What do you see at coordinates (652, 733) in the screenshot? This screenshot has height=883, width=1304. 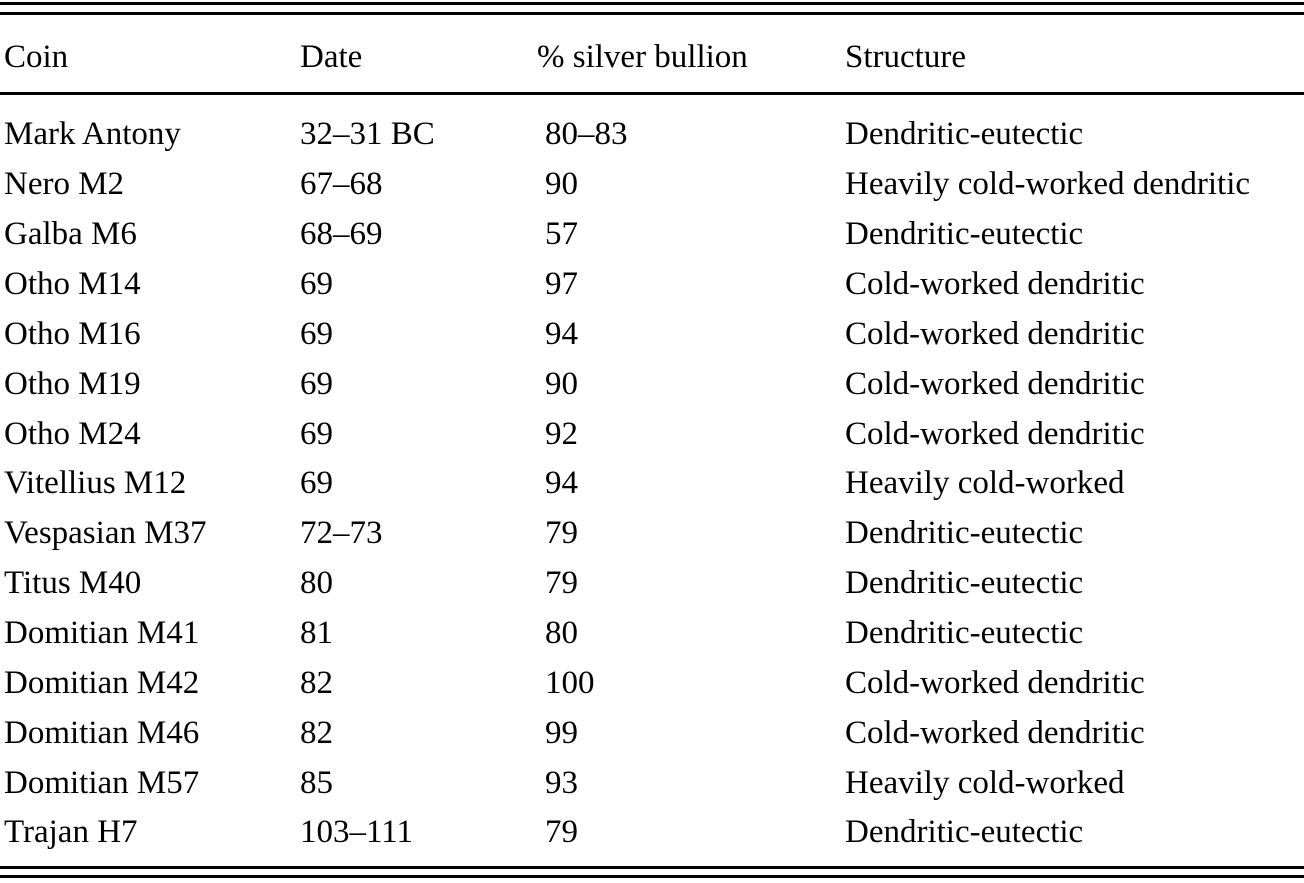 I see `table-row: Domitian M46 82 99 Cold-worked dendritic` at bounding box center [652, 733].